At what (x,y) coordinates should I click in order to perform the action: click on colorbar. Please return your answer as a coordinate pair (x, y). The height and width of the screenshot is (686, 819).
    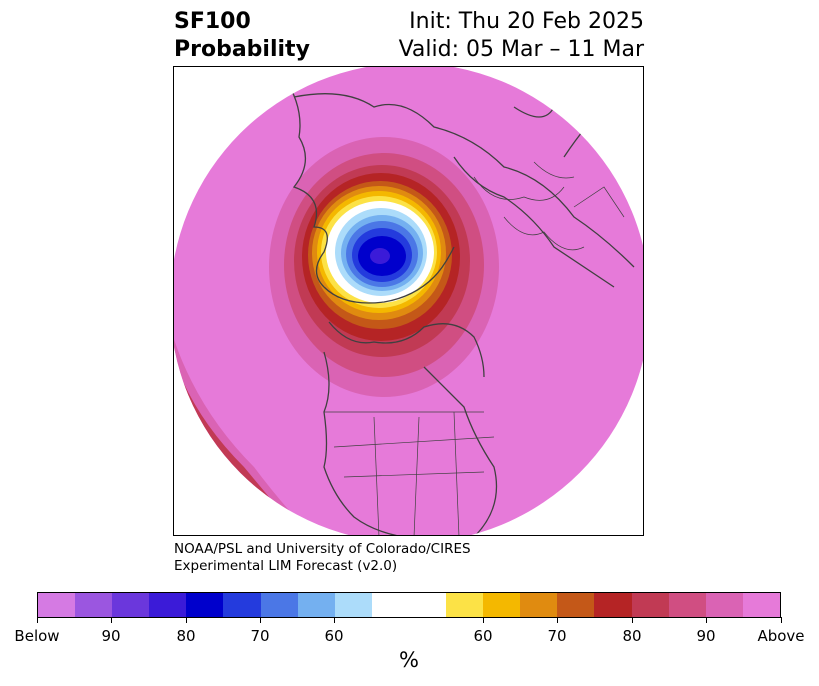
    Looking at the image, I should click on (409, 605).